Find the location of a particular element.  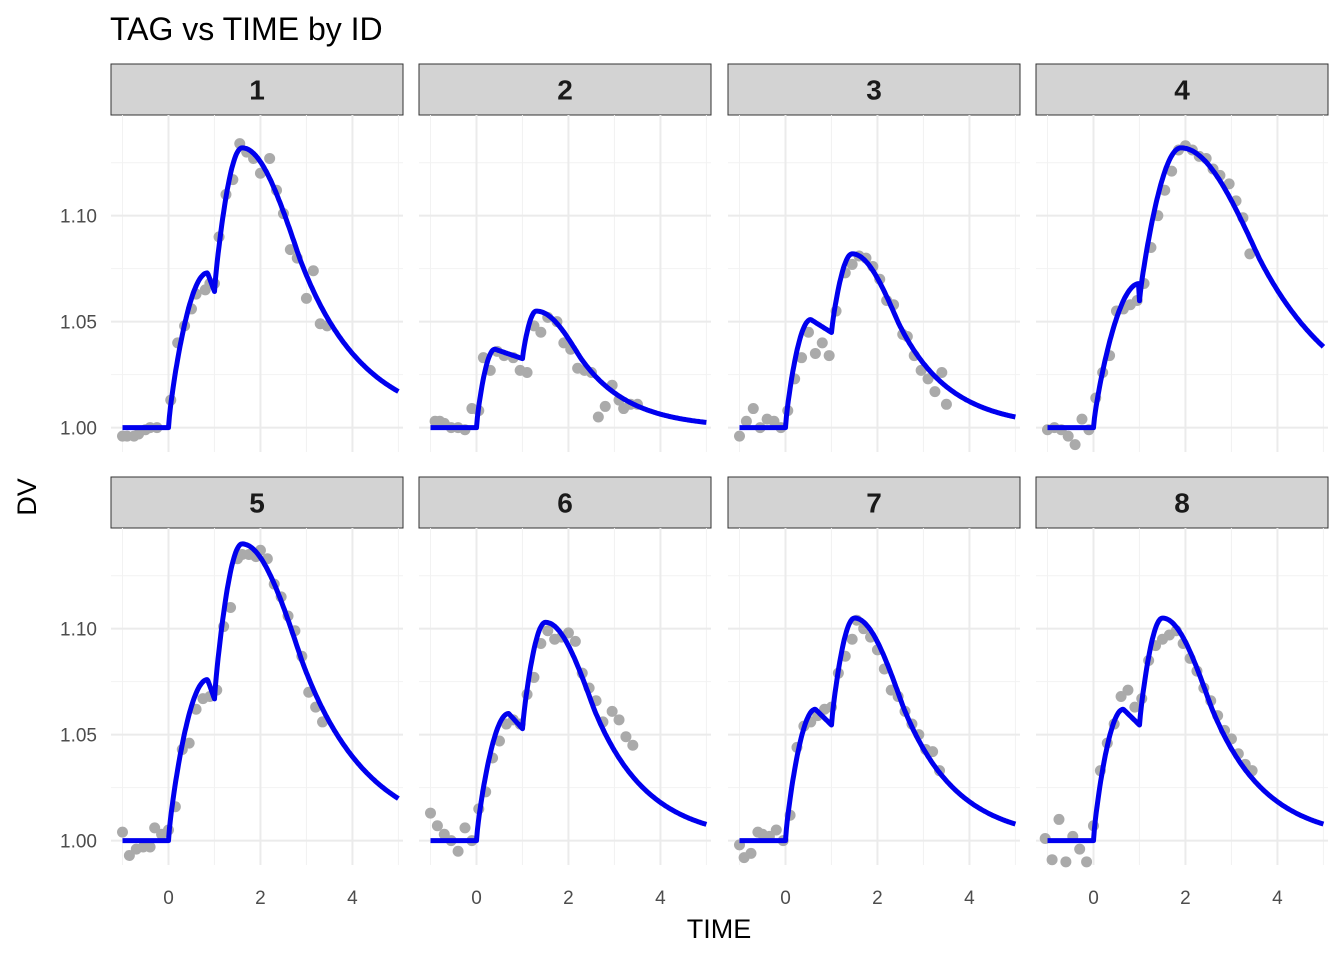

strip-label: 1 is located at coordinates (257, 90).